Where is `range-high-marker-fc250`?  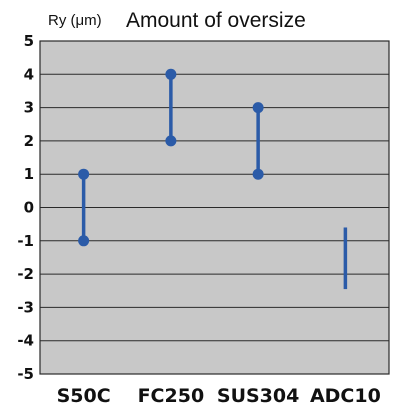
range-high-marker-fc250 is located at coordinates (171, 74).